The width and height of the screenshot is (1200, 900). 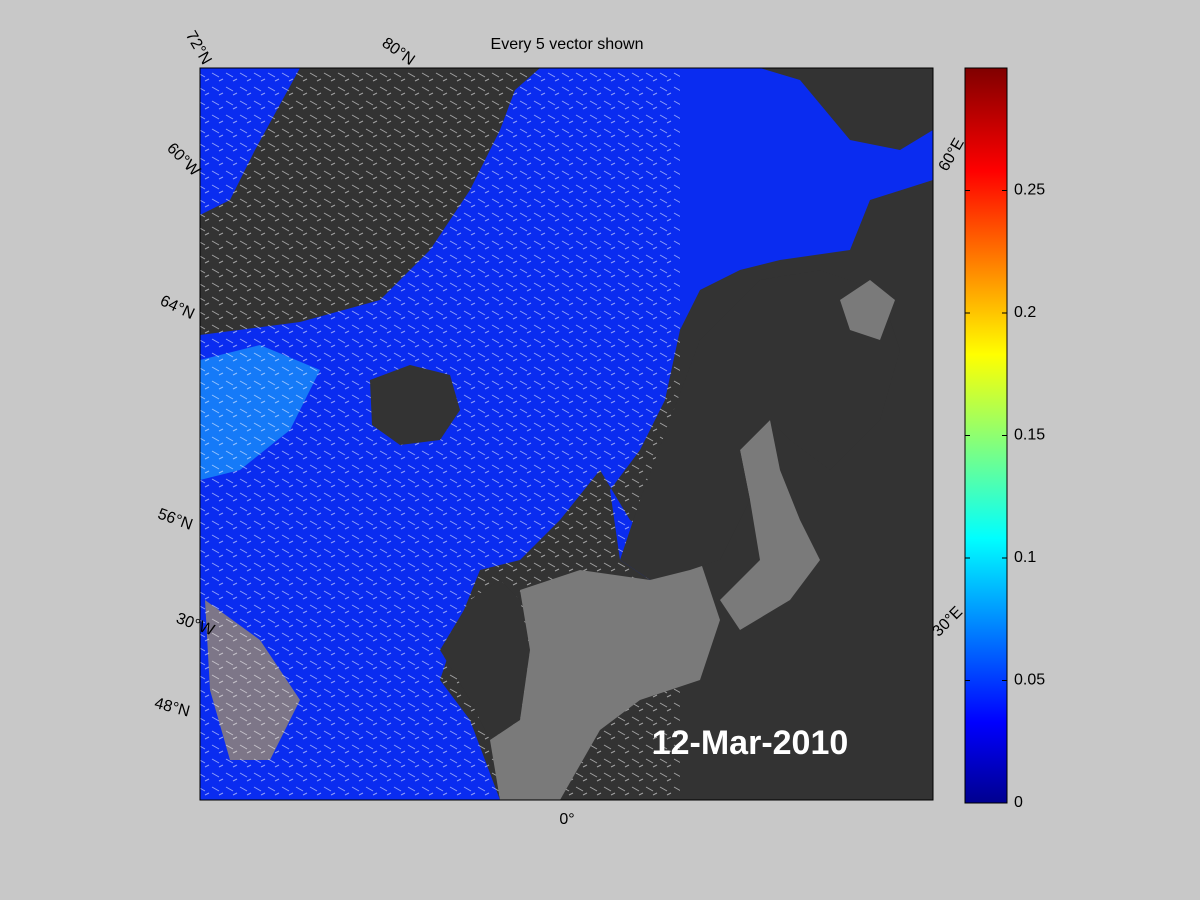 What do you see at coordinates (566, 819) in the screenshot?
I see `graticule-label: 0°` at bounding box center [566, 819].